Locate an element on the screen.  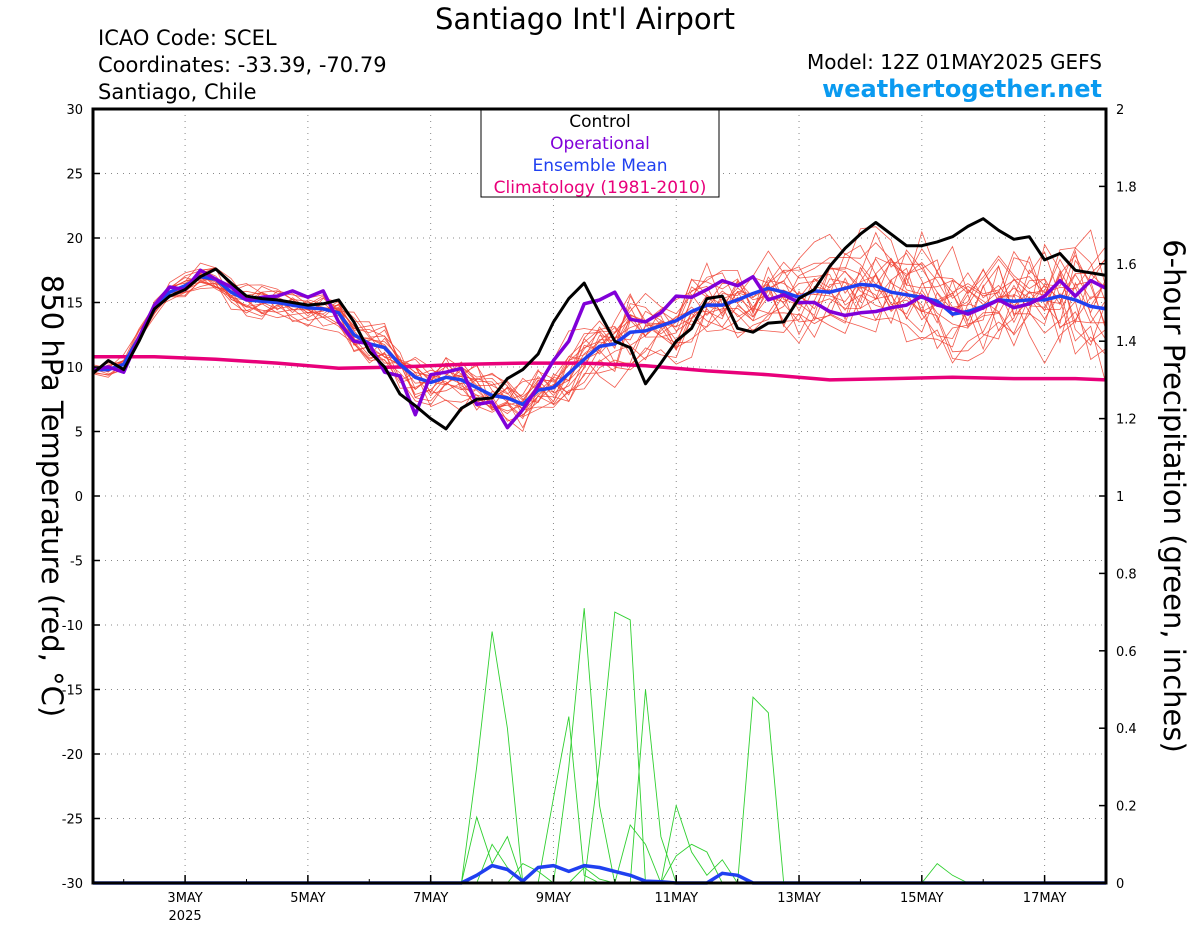
x-tick-label: 3MAY is located at coordinates (184, 898).